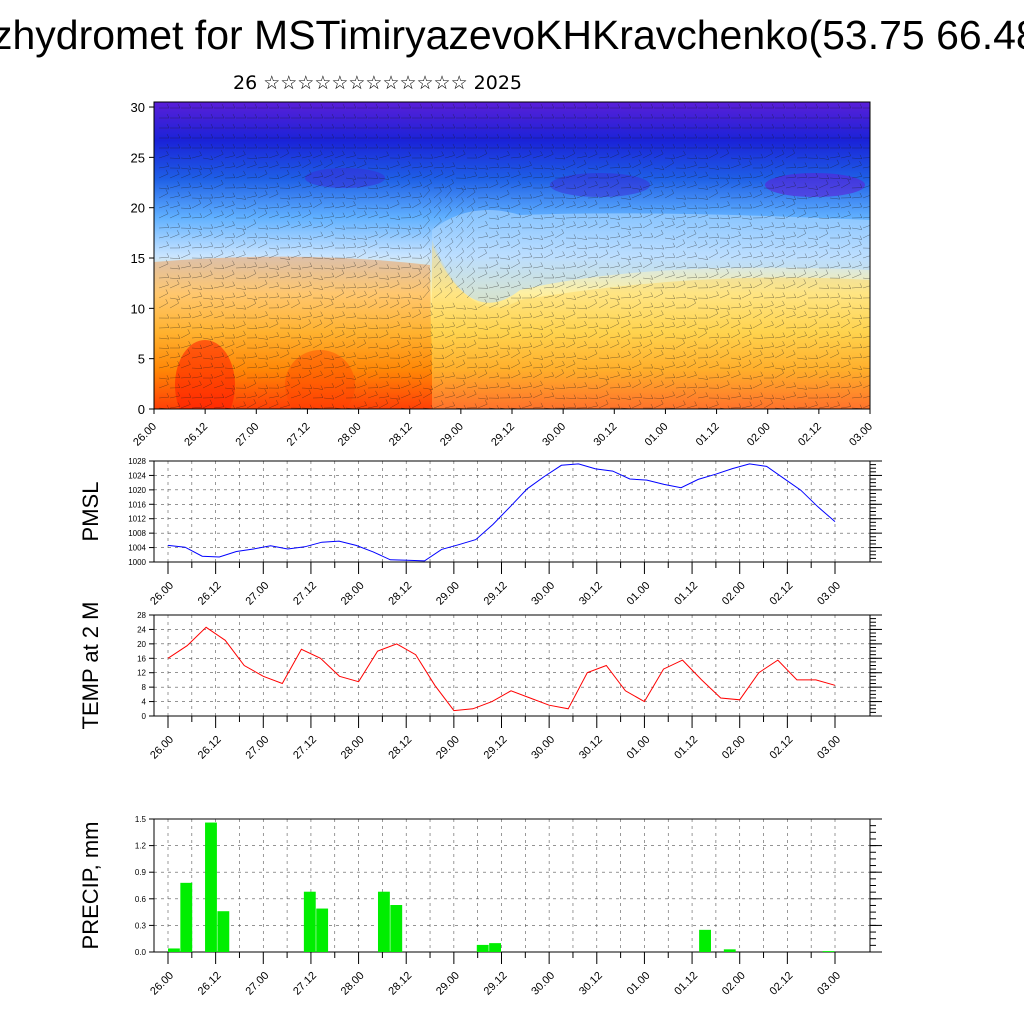  Describe the element at coordinates (396, 928) in the screenshot. I see `precip-bar` at that location.